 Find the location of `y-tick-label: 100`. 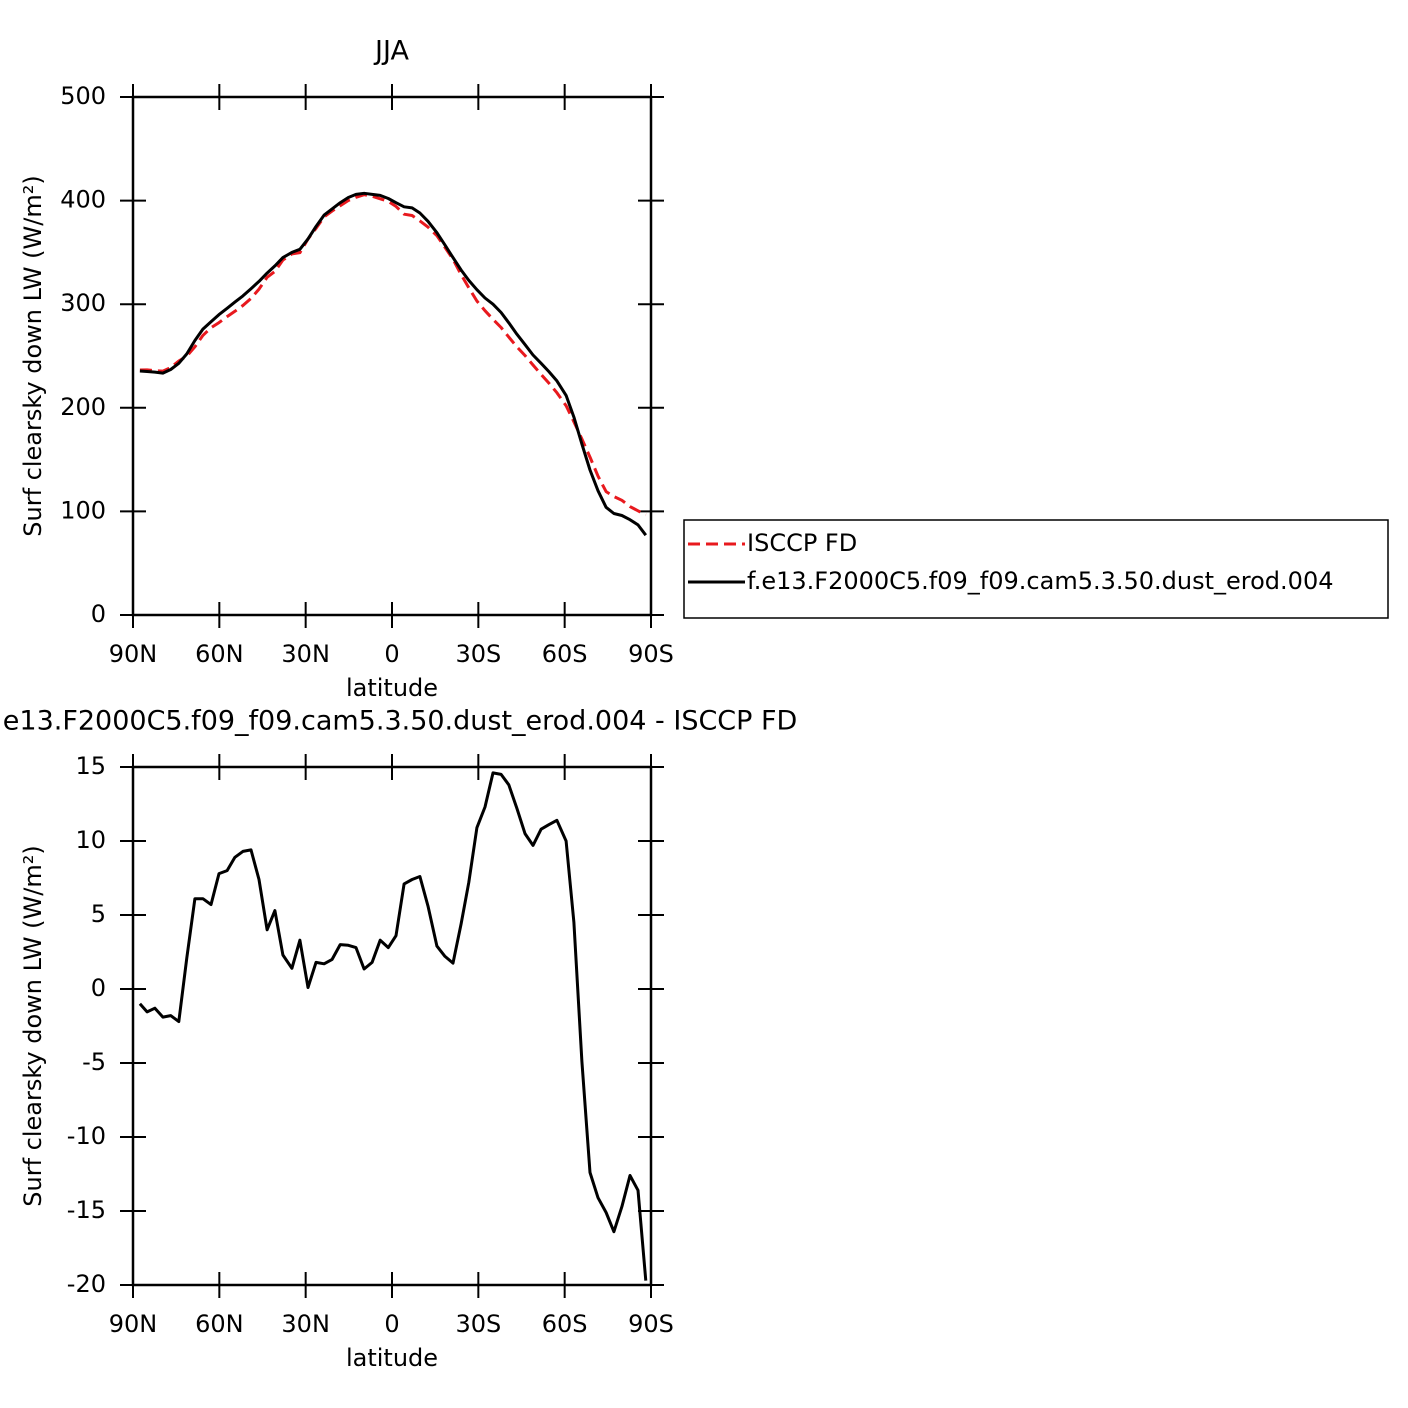

y-tick-label: 100 is located at coordinates (83, 510).